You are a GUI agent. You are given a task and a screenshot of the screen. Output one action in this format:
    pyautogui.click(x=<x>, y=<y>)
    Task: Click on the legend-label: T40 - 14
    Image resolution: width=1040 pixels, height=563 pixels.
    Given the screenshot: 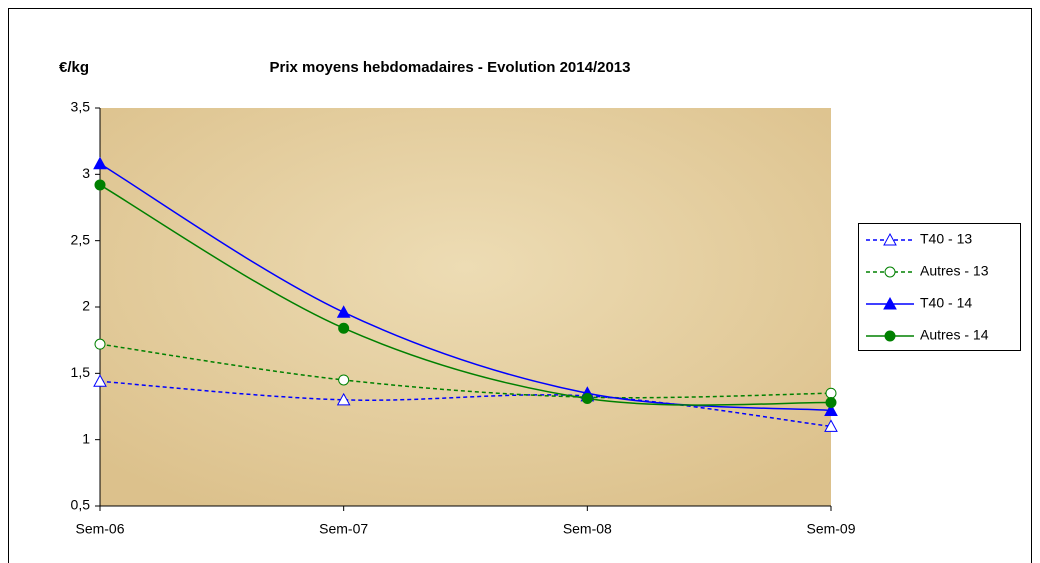 What is the action you would take?
    pyautogui.click(x=946, y=303)
    